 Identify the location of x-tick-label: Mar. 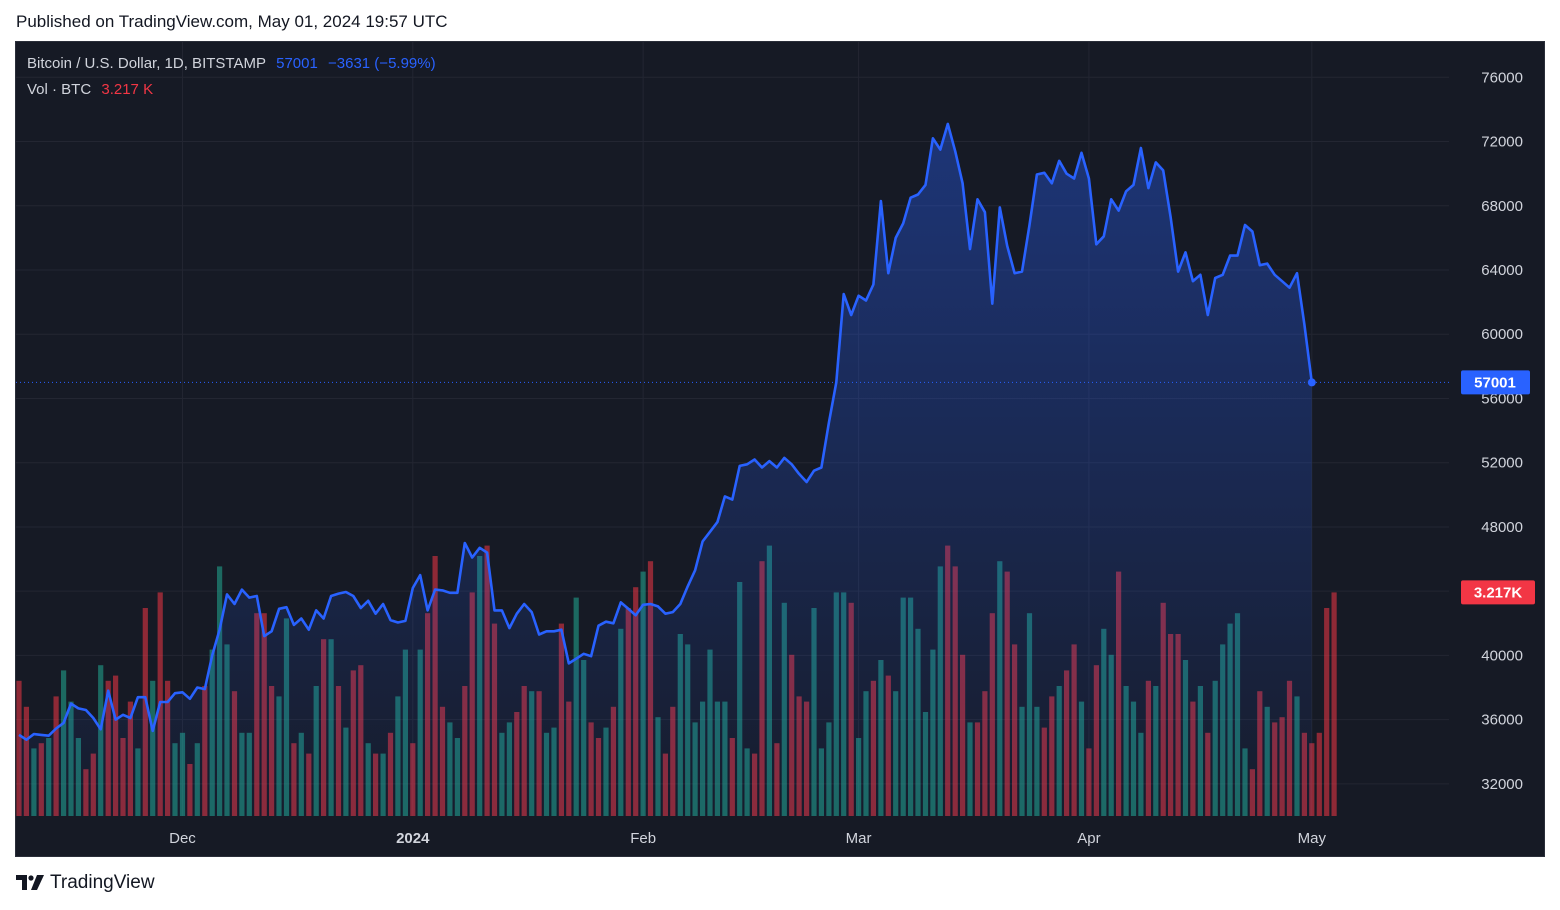
(859, 838).